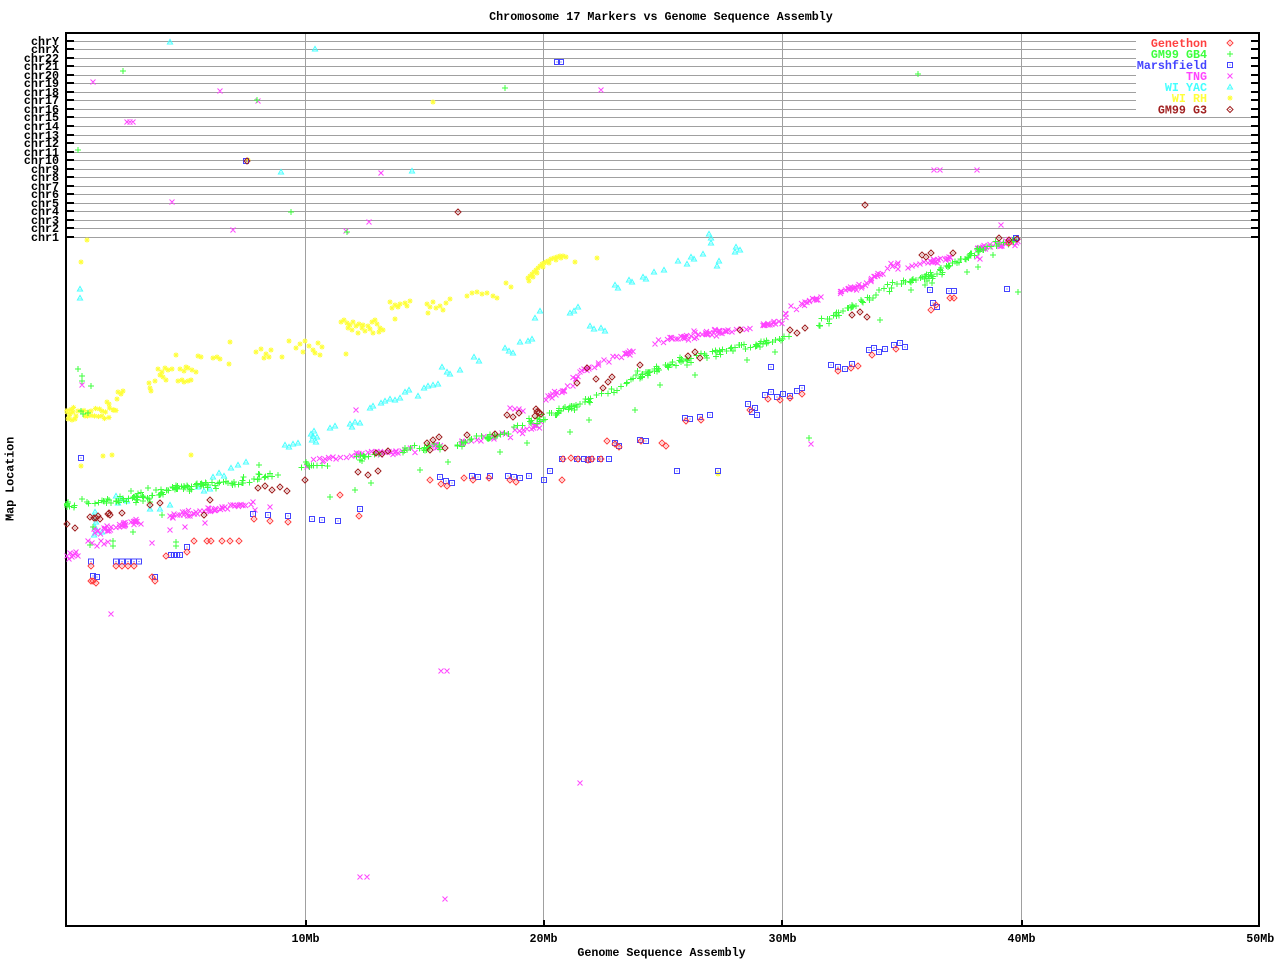 Image resolution: width=1280 pixels, height=960 pixels. What do you see at coordinates (1182, 110) in the screenshot?
I see `svg-text: GM99 G3` at bounding box center [1182, 110].